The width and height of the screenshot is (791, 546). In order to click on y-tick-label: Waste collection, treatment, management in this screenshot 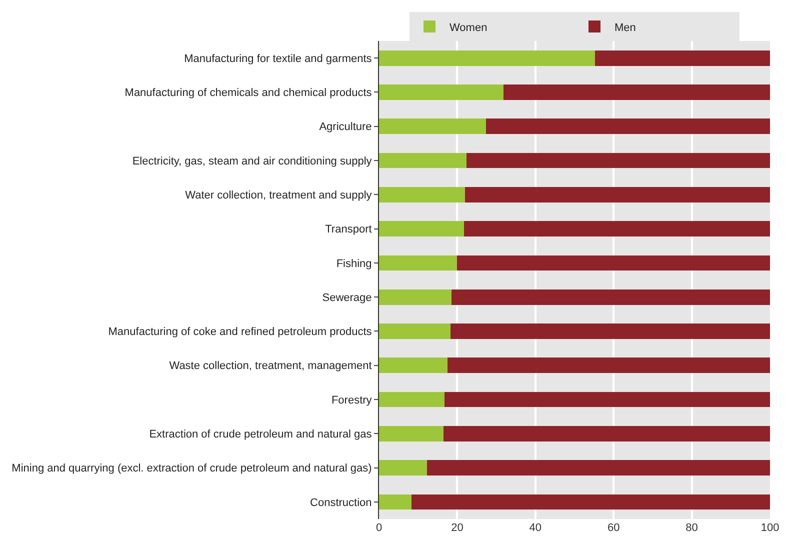, I will do `click(270, 366)`.